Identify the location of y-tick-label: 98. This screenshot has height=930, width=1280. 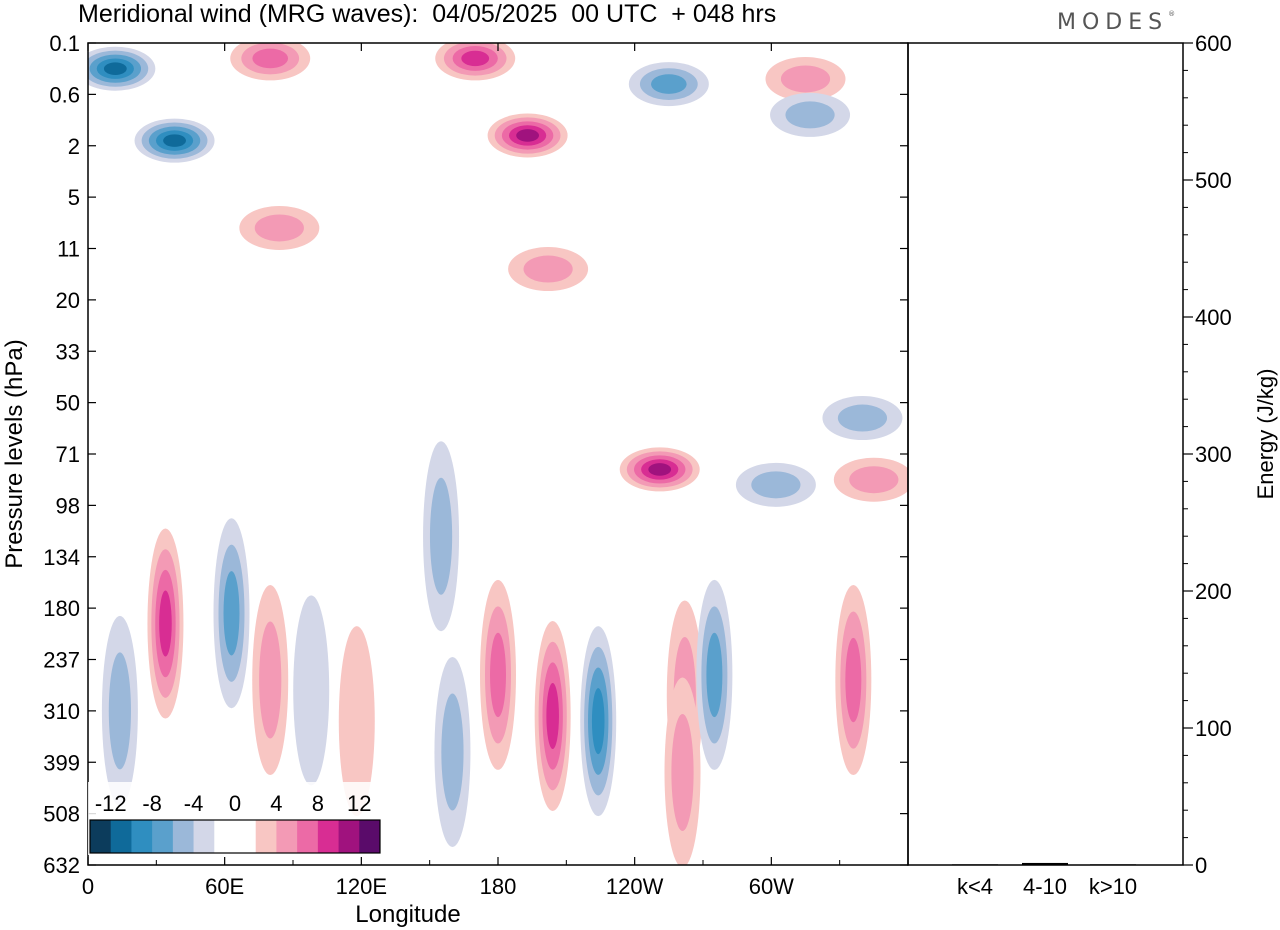
(68, 505).